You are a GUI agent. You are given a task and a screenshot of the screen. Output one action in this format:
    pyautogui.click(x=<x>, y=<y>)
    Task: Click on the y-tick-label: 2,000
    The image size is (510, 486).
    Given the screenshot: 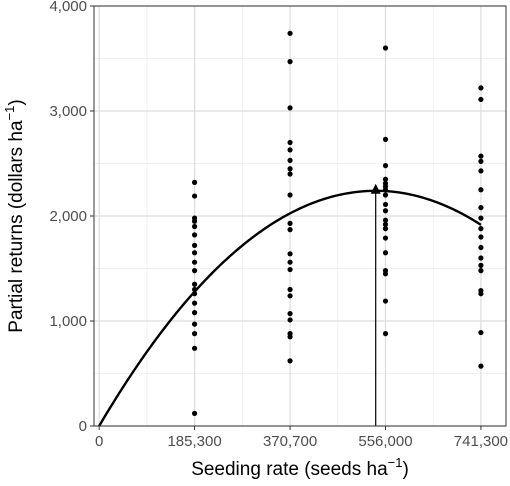 What is the action you would take?
    pyautogui.click(x=68, y=216)
    